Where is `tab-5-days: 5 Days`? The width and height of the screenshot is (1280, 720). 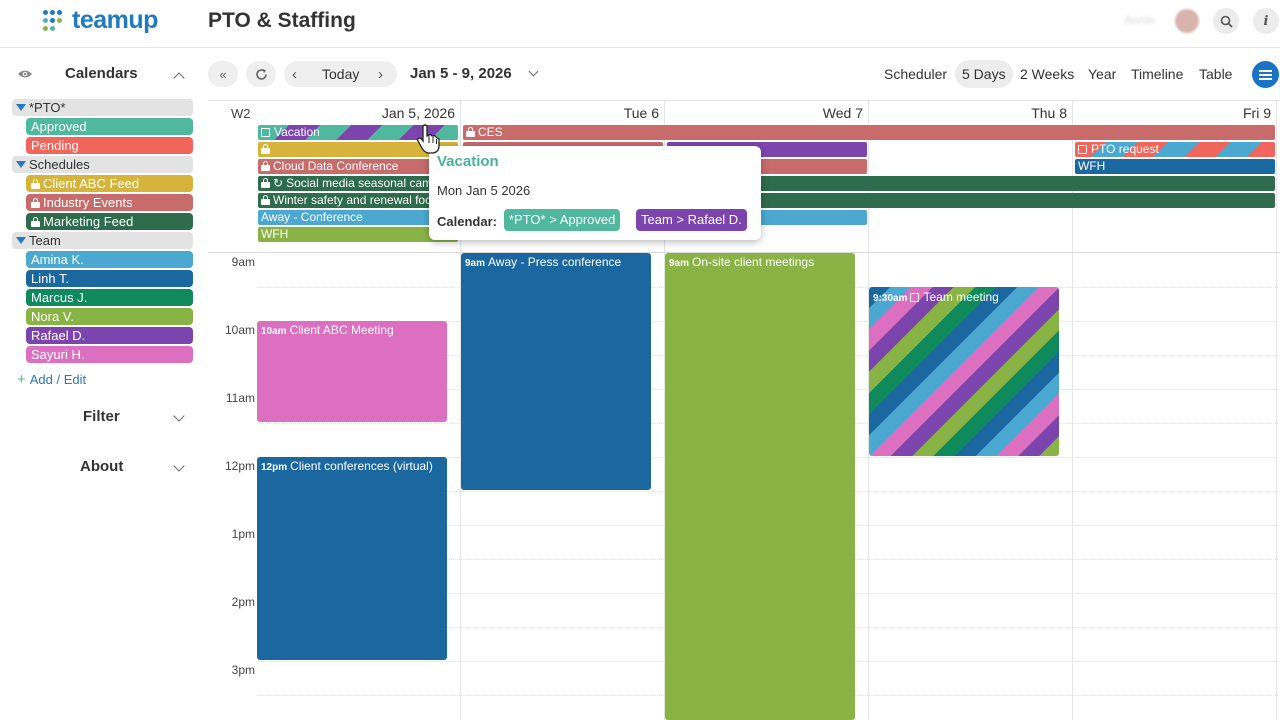
tab-5-days: 5 Days is located at coordinates (984, 74).